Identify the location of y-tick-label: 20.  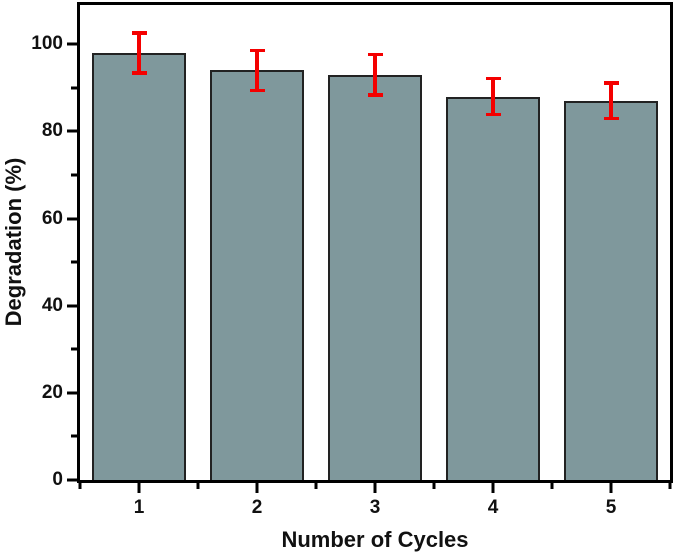
(52, 392).